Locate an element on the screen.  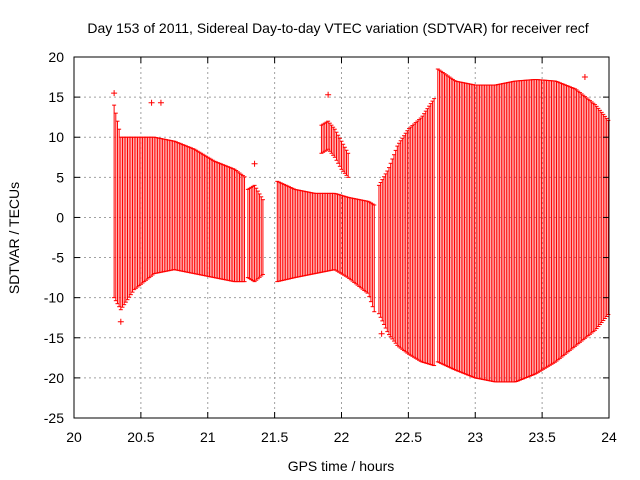
y-tick-labels: 20 15 10 5 0 -5 -10 -15 -20 -25 is located at coordinates (54, 237).